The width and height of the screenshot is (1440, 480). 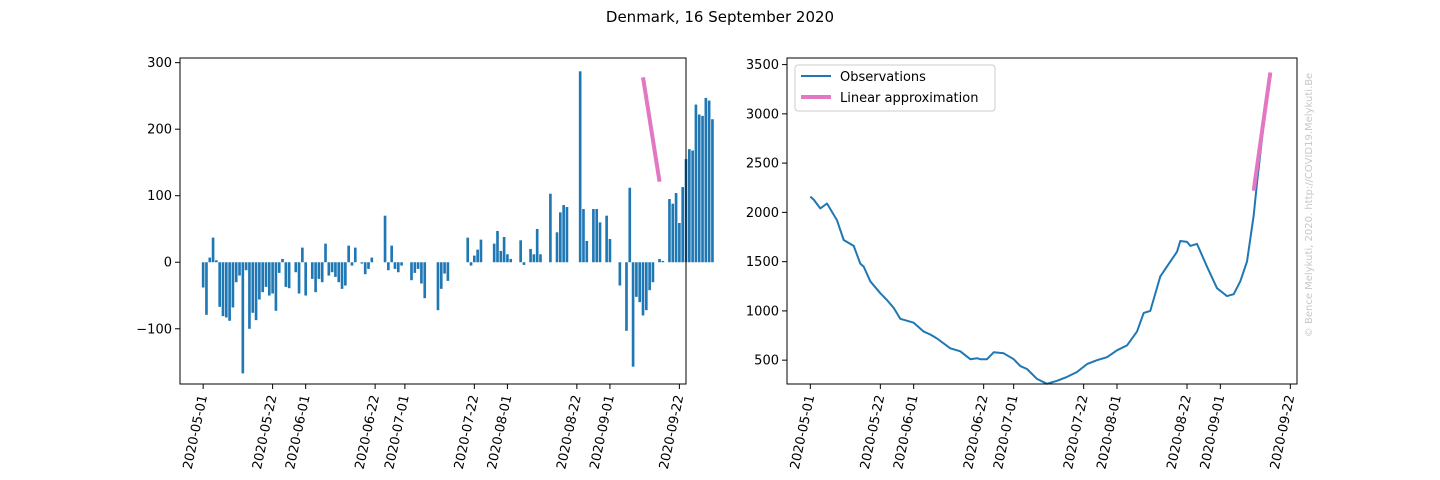 What do you see at coordinates (1262, 131) in the screenshot?
I see `trend-line` at bounding box center [1262, 131].